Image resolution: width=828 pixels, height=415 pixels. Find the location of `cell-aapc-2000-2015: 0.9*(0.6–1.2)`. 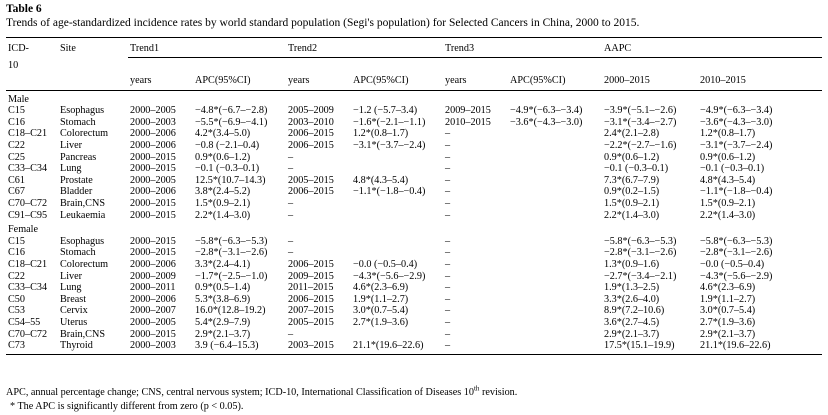

cell-aapc-2000-2015: 0.9*(0.6–1.2) is located at coordinates (632, 157).